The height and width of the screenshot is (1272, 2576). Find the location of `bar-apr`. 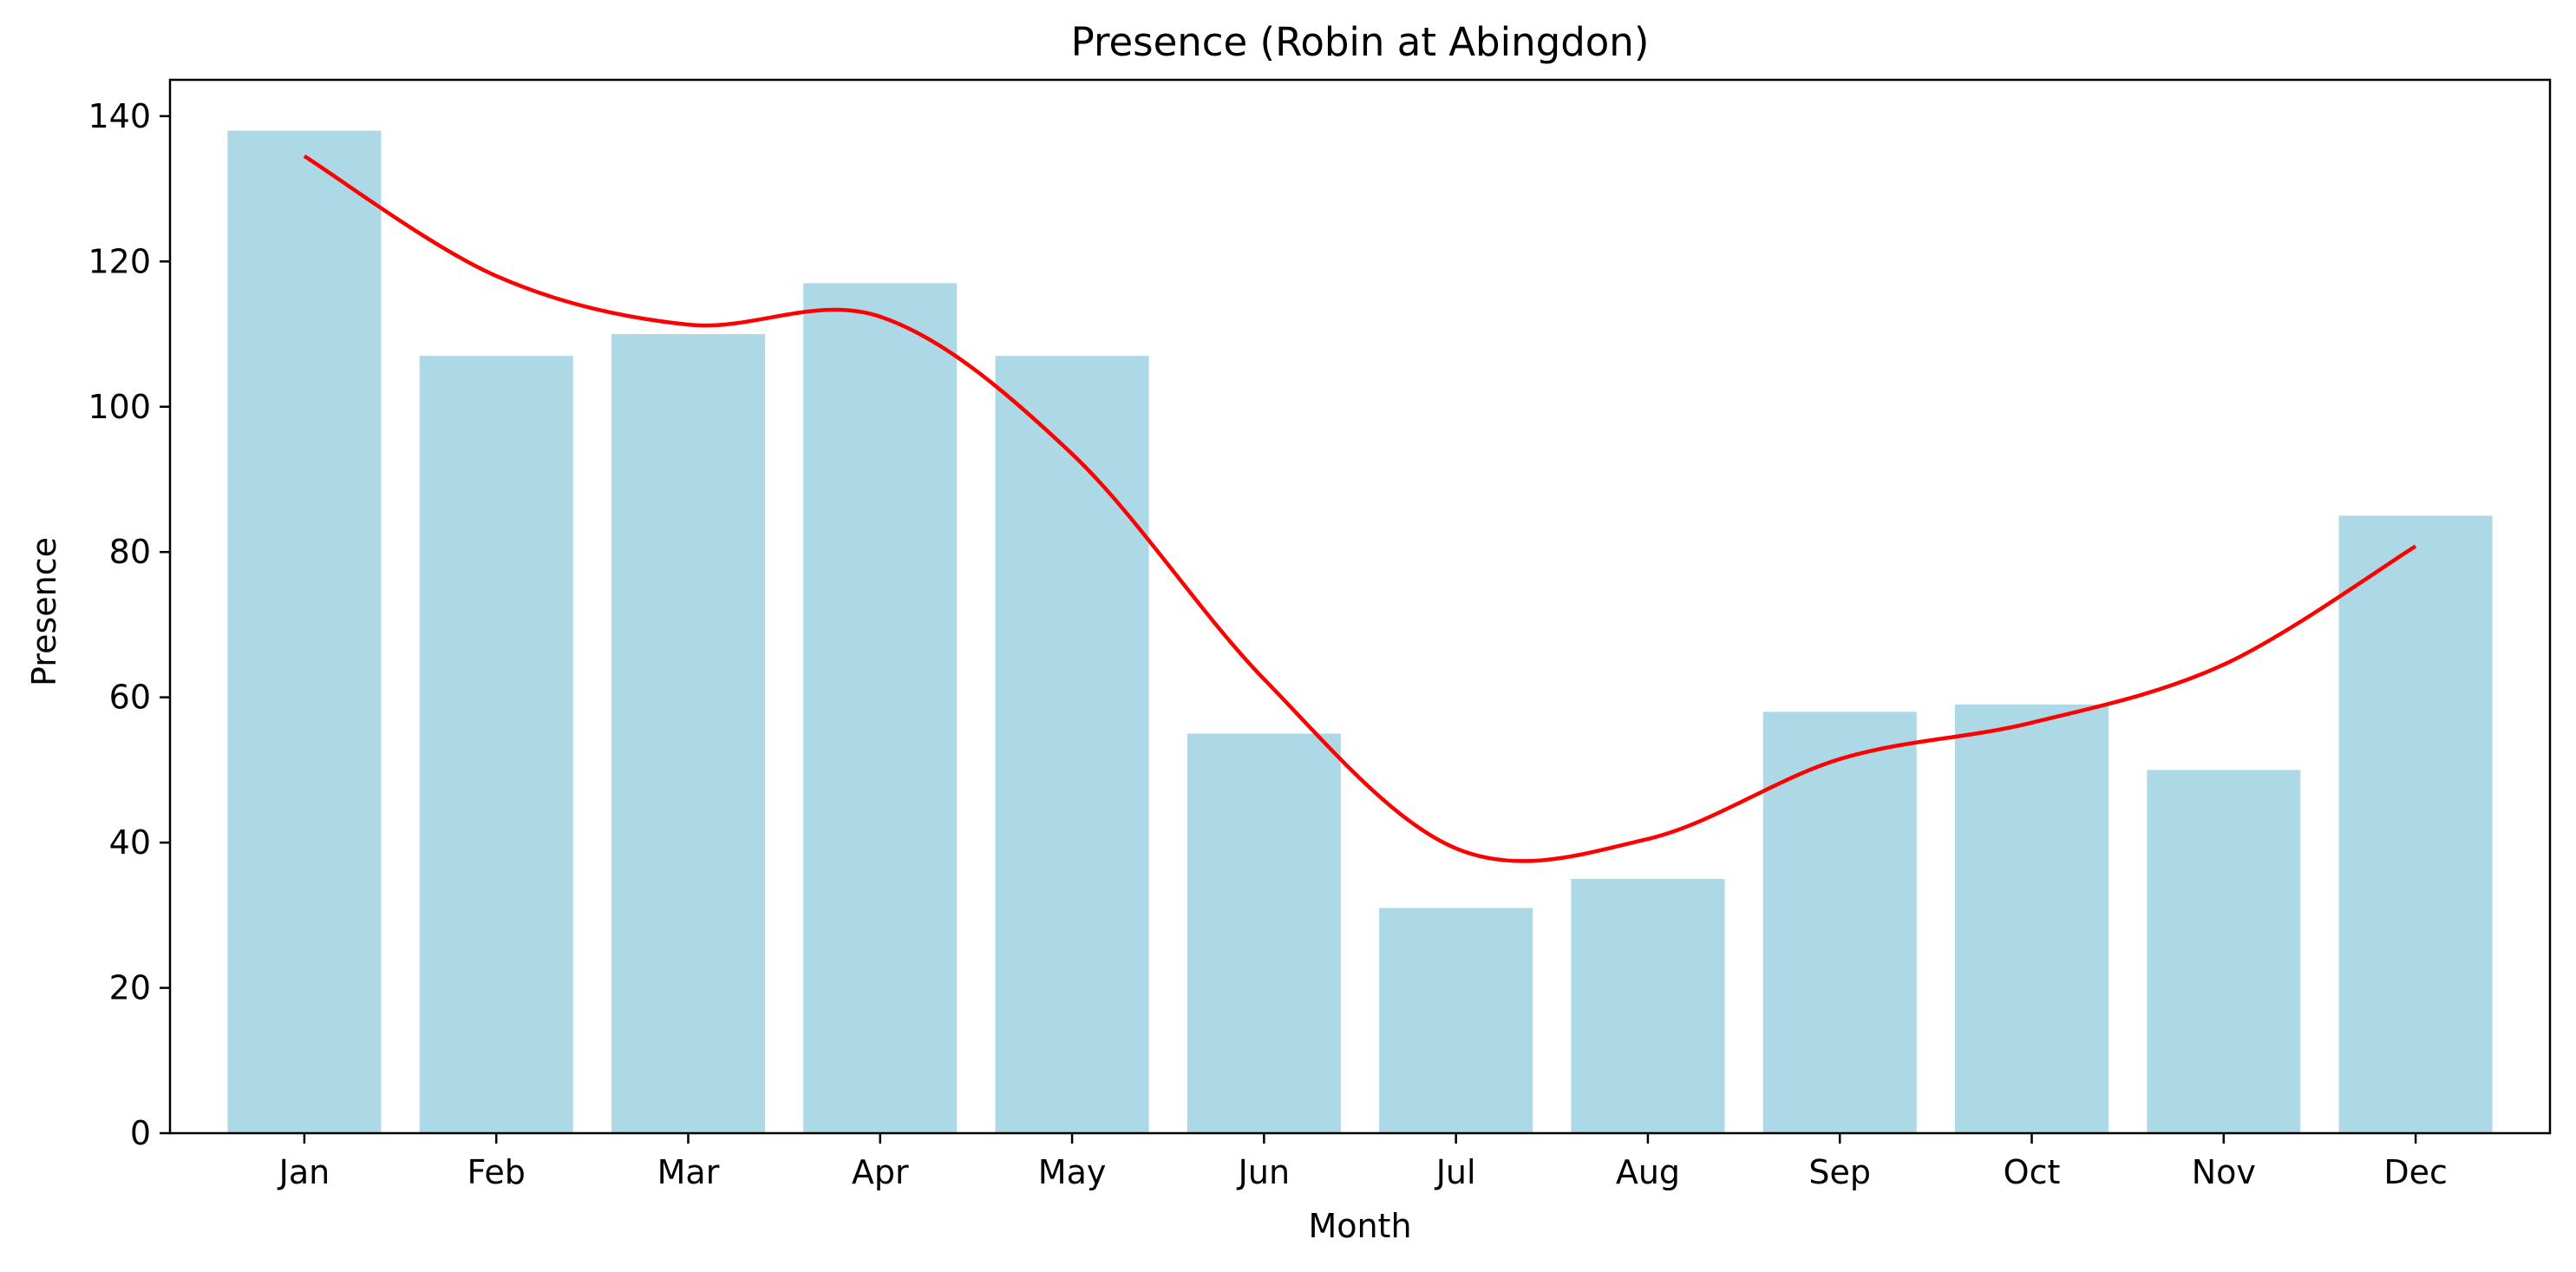

bar-apr is located at coordinates (880, 708).